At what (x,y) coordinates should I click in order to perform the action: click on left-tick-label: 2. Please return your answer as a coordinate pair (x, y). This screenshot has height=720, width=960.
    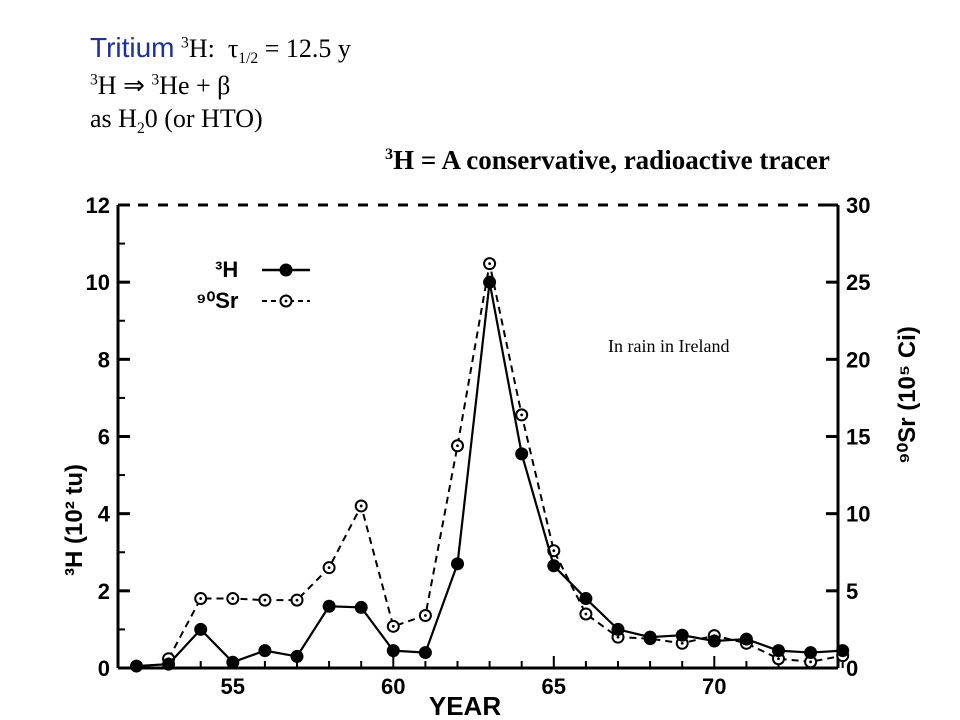
    Looking at the image, I should click on (104, 591).